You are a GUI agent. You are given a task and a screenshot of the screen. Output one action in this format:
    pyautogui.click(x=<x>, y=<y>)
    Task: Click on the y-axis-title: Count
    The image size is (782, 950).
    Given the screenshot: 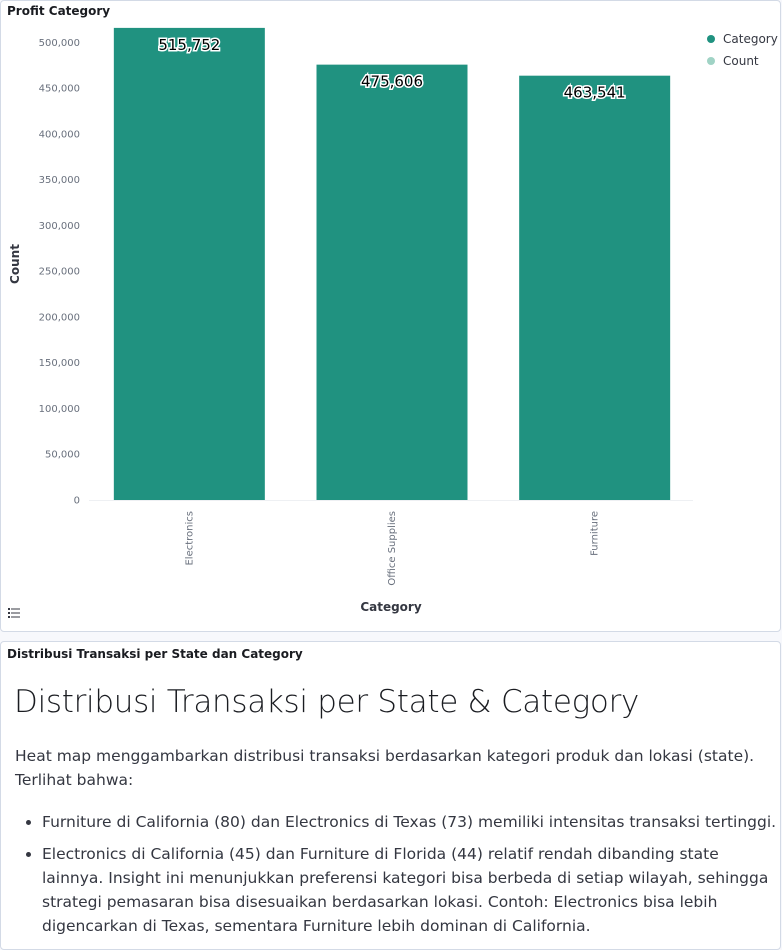 What is the action you would take?
    pyautogui.click(x=15, y=264)
    